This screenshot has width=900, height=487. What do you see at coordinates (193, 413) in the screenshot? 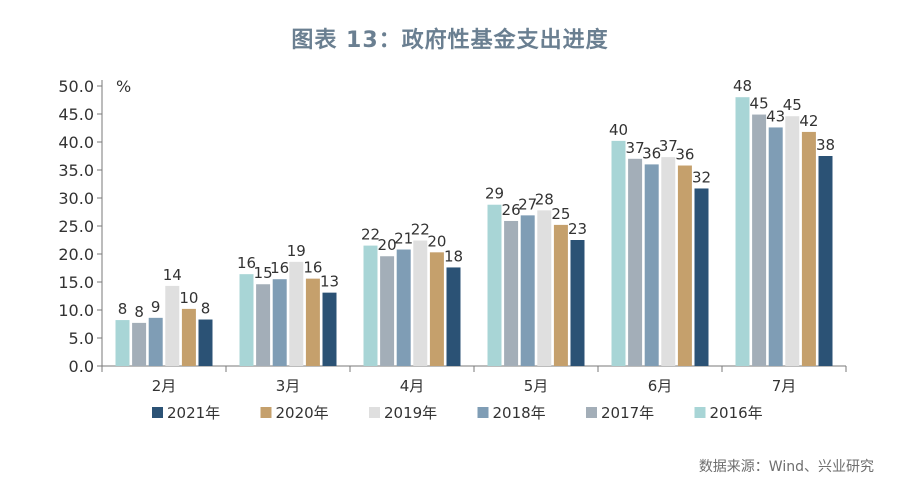
I see `legend-label: 2021年` at bounding box center [193, 413].